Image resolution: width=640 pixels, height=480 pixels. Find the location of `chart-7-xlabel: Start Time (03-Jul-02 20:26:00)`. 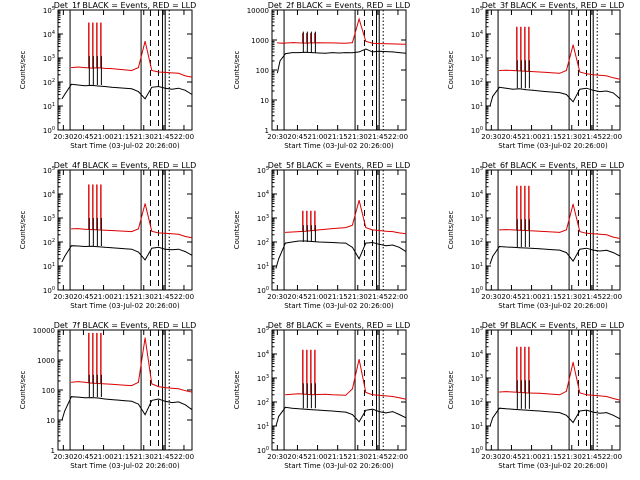

chart-7-xlabel: Start Time (03-Jul-02 20:26:00) is located at coordinates (125, 466).